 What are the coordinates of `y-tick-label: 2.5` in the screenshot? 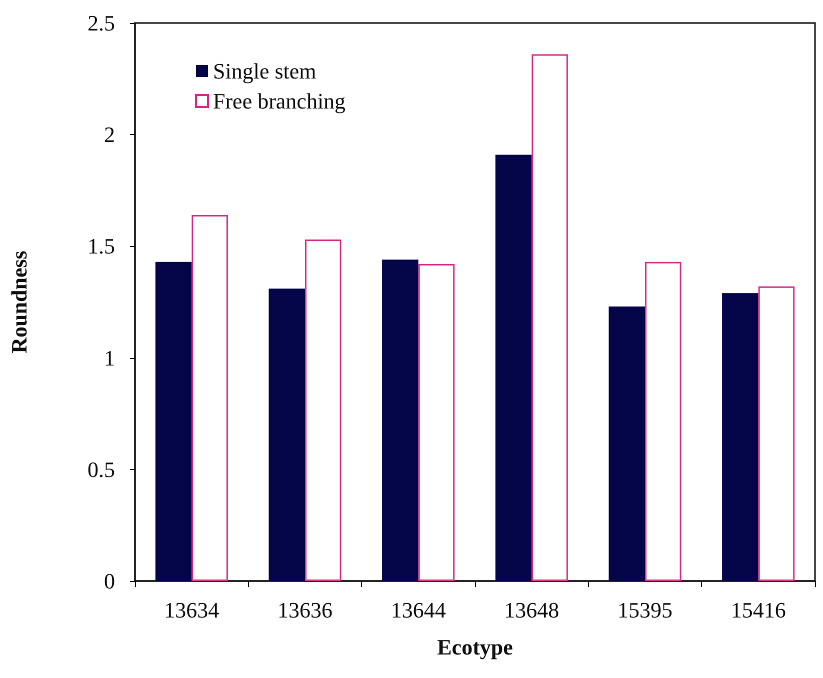 It's located at (101, 23).